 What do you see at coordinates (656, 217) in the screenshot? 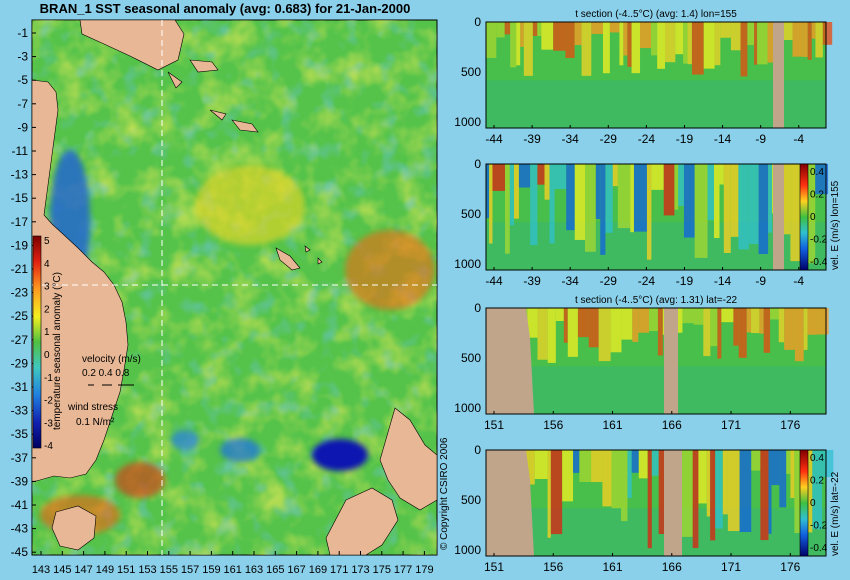
I see `section-frame` at bounding box center [656, 217].